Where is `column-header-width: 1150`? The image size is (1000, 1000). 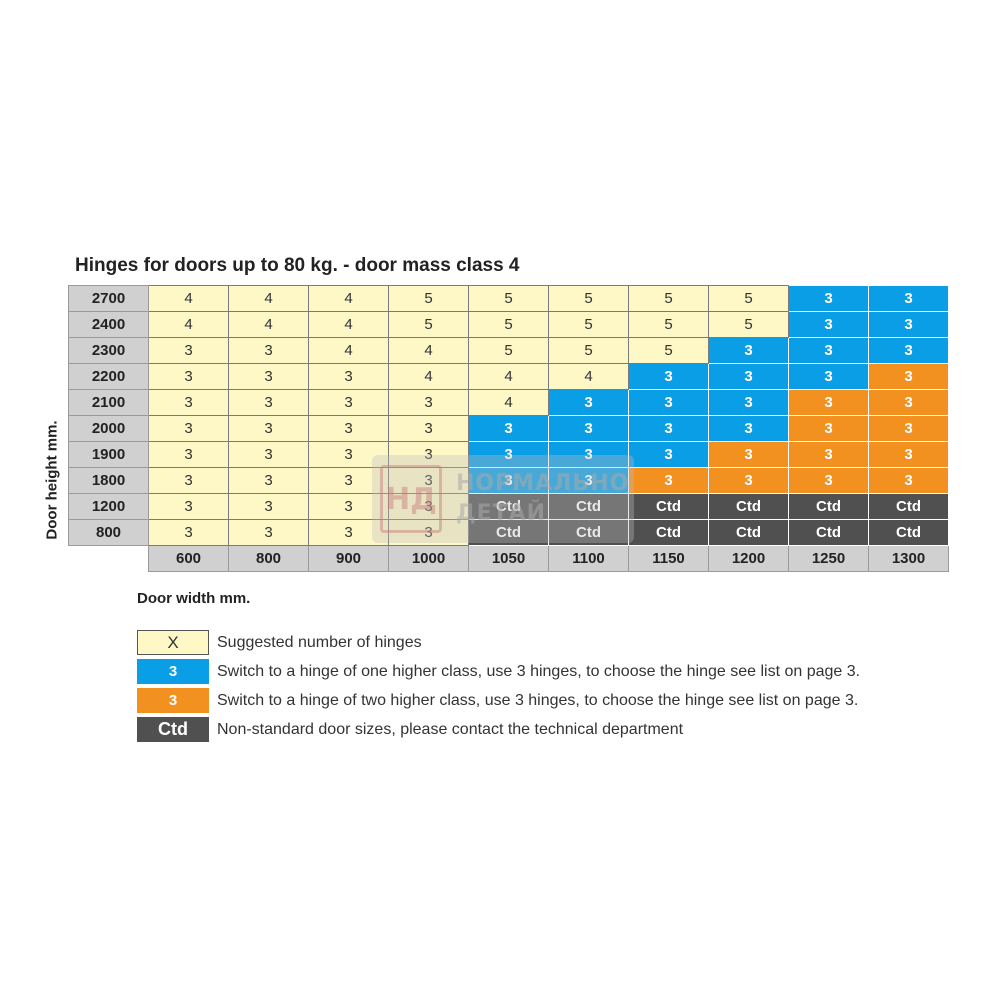
column-header-width: 1150 is located at coordinates (668, 558).